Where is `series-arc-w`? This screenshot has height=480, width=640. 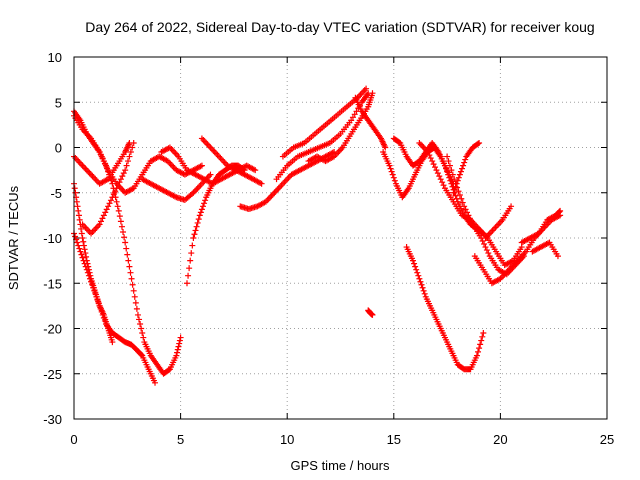
series-arc-w is located at coordinates (496, 270).